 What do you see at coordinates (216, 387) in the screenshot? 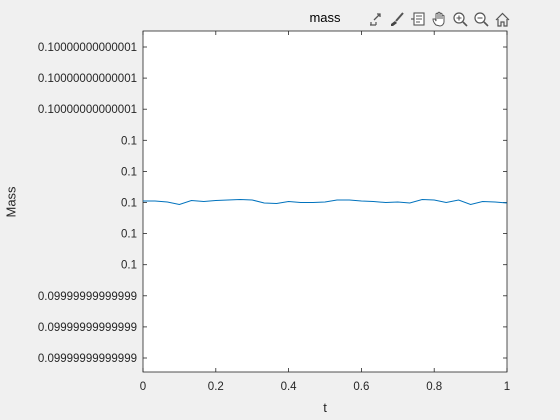
I see `x-tick-label: 0.2` at bounding box center [216, 387].